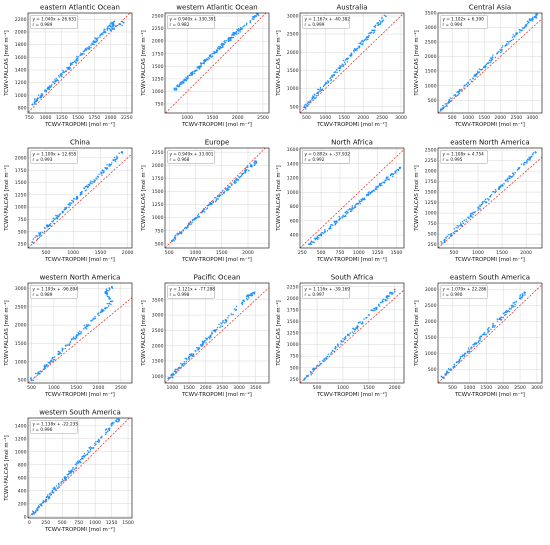  Describe the element at coordinates (22, 491) in the screenshot. I see `y-tick-label: 400` at that location.